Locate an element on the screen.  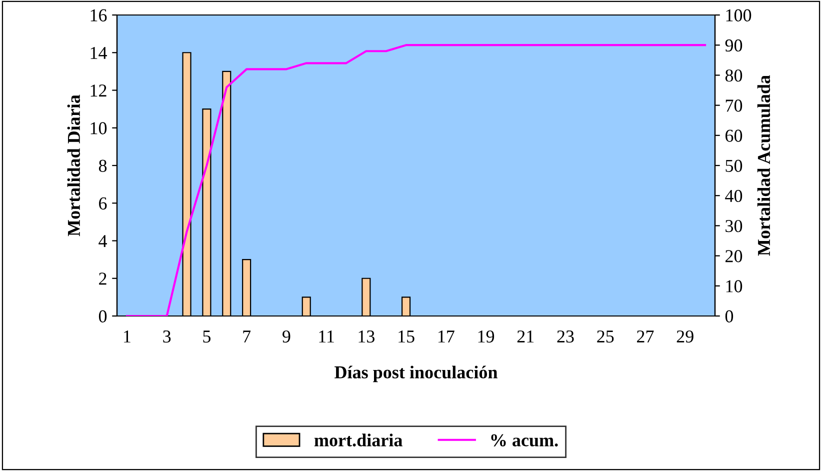
y2-tick-label: 20 is located at coordinates (734, 256).